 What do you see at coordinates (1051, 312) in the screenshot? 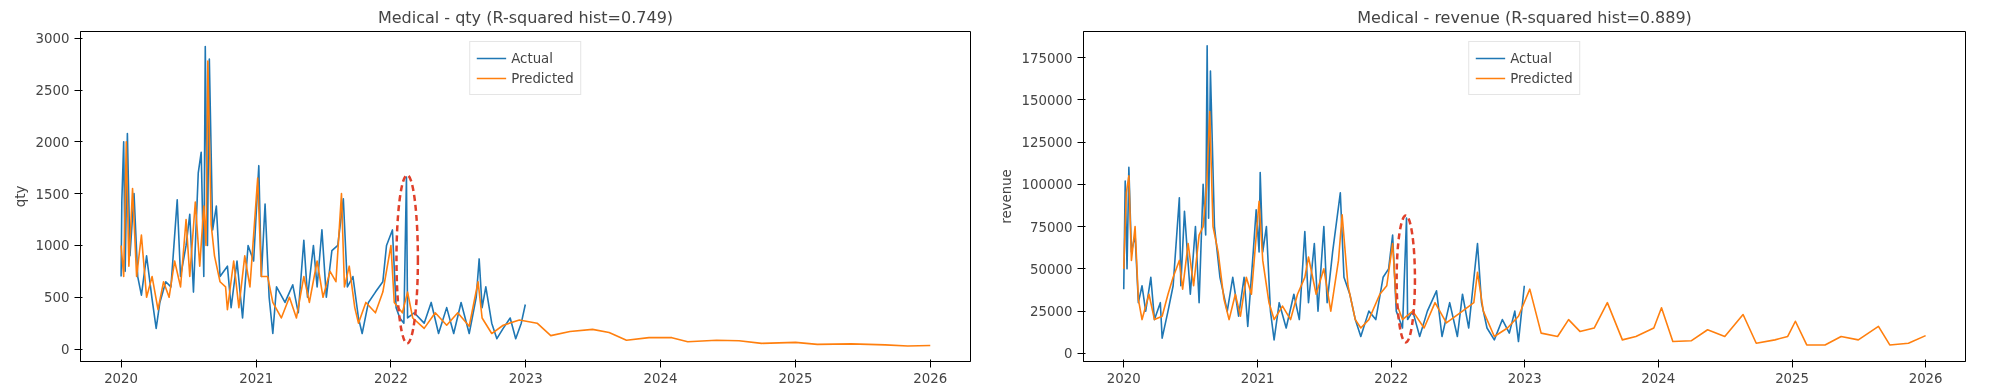
I see `y-tick-label: 25000` at bounding box center [1051, 312].